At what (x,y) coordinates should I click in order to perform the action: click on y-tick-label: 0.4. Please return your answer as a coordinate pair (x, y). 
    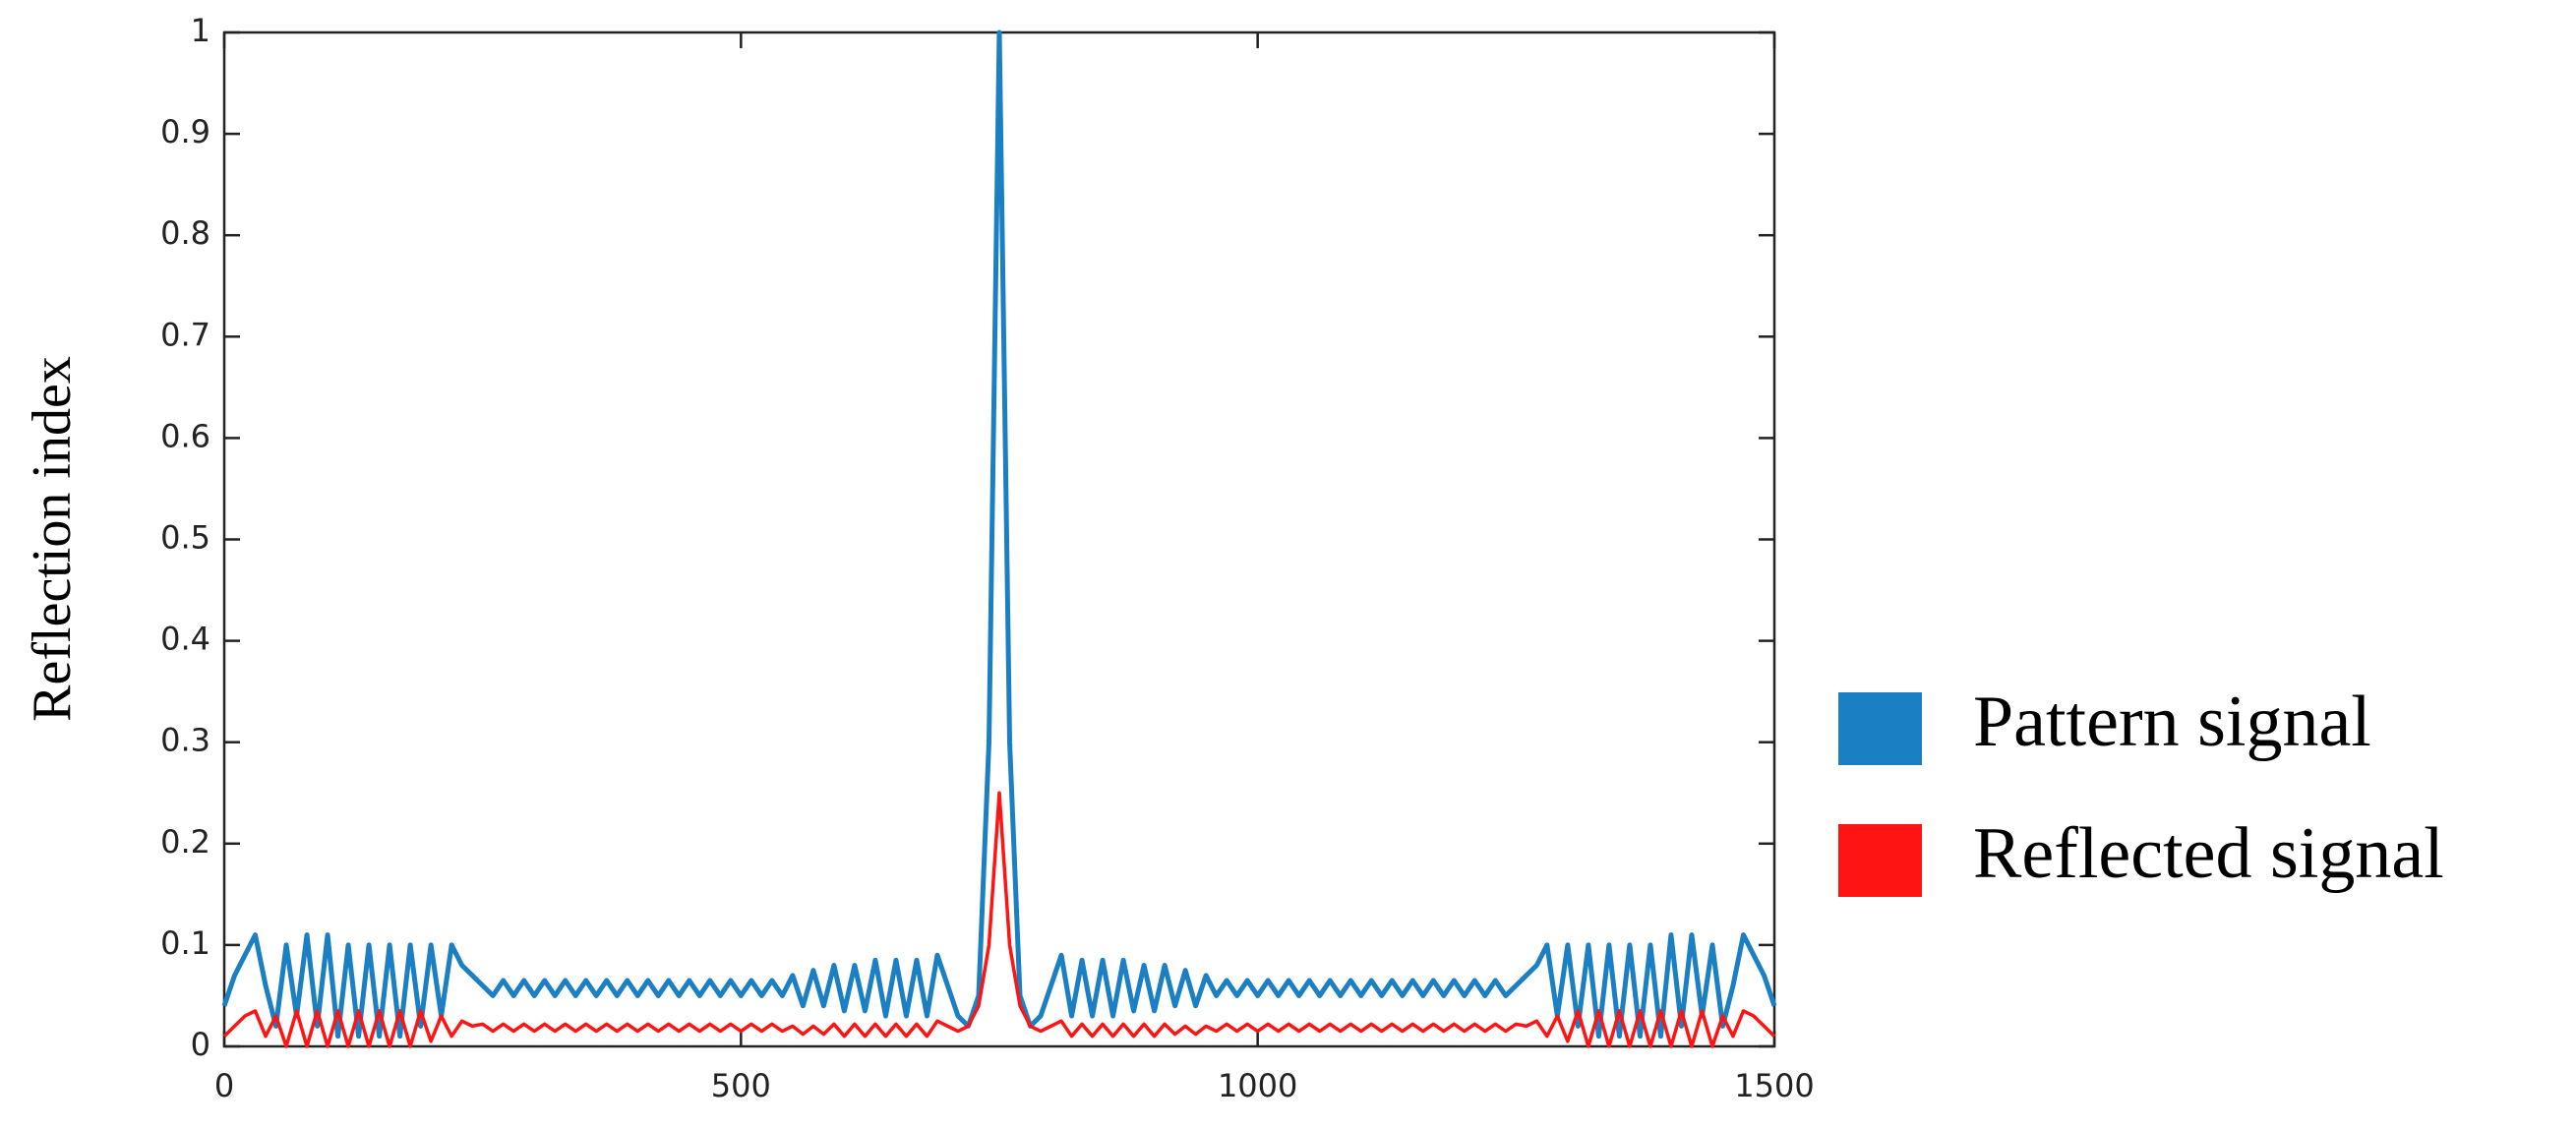
    Looking at the image, I should click on (185, 640).